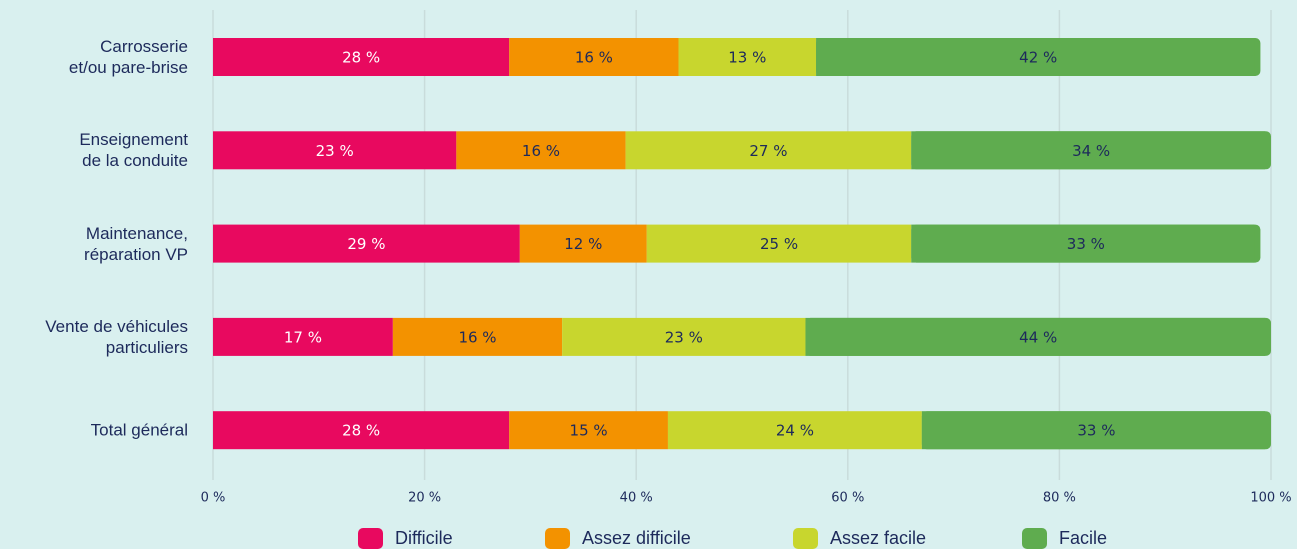 This screenshot has height=549, width=1297. What do you see at coordinates (128, 57) in the screenshot?
I see `category-label: Carrosserie et/ou pare-brise` at bounding box center [128, 57].